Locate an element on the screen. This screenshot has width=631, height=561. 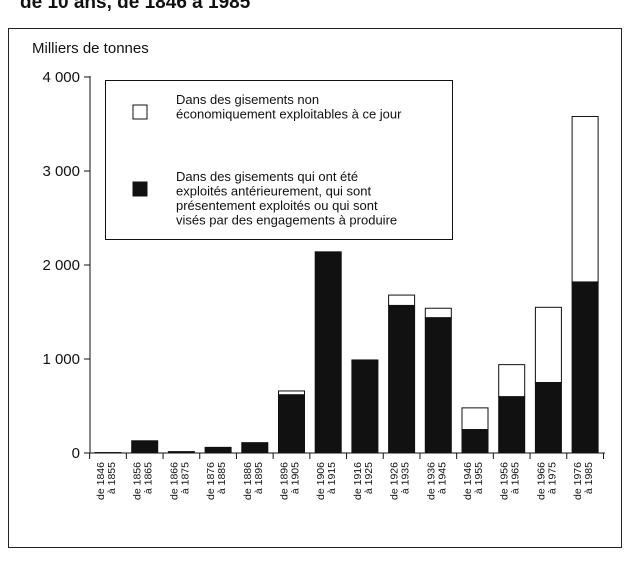
x-tick-label: à 1925 is located at coordinates (369, 478).